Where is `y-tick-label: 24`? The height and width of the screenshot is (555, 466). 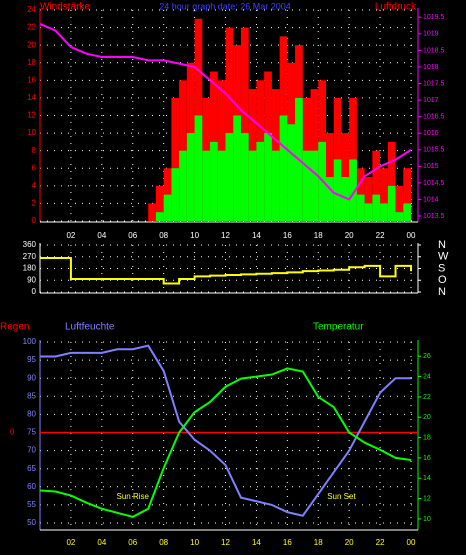 y-tick-label: 24 is located at coordinates (31, 9).